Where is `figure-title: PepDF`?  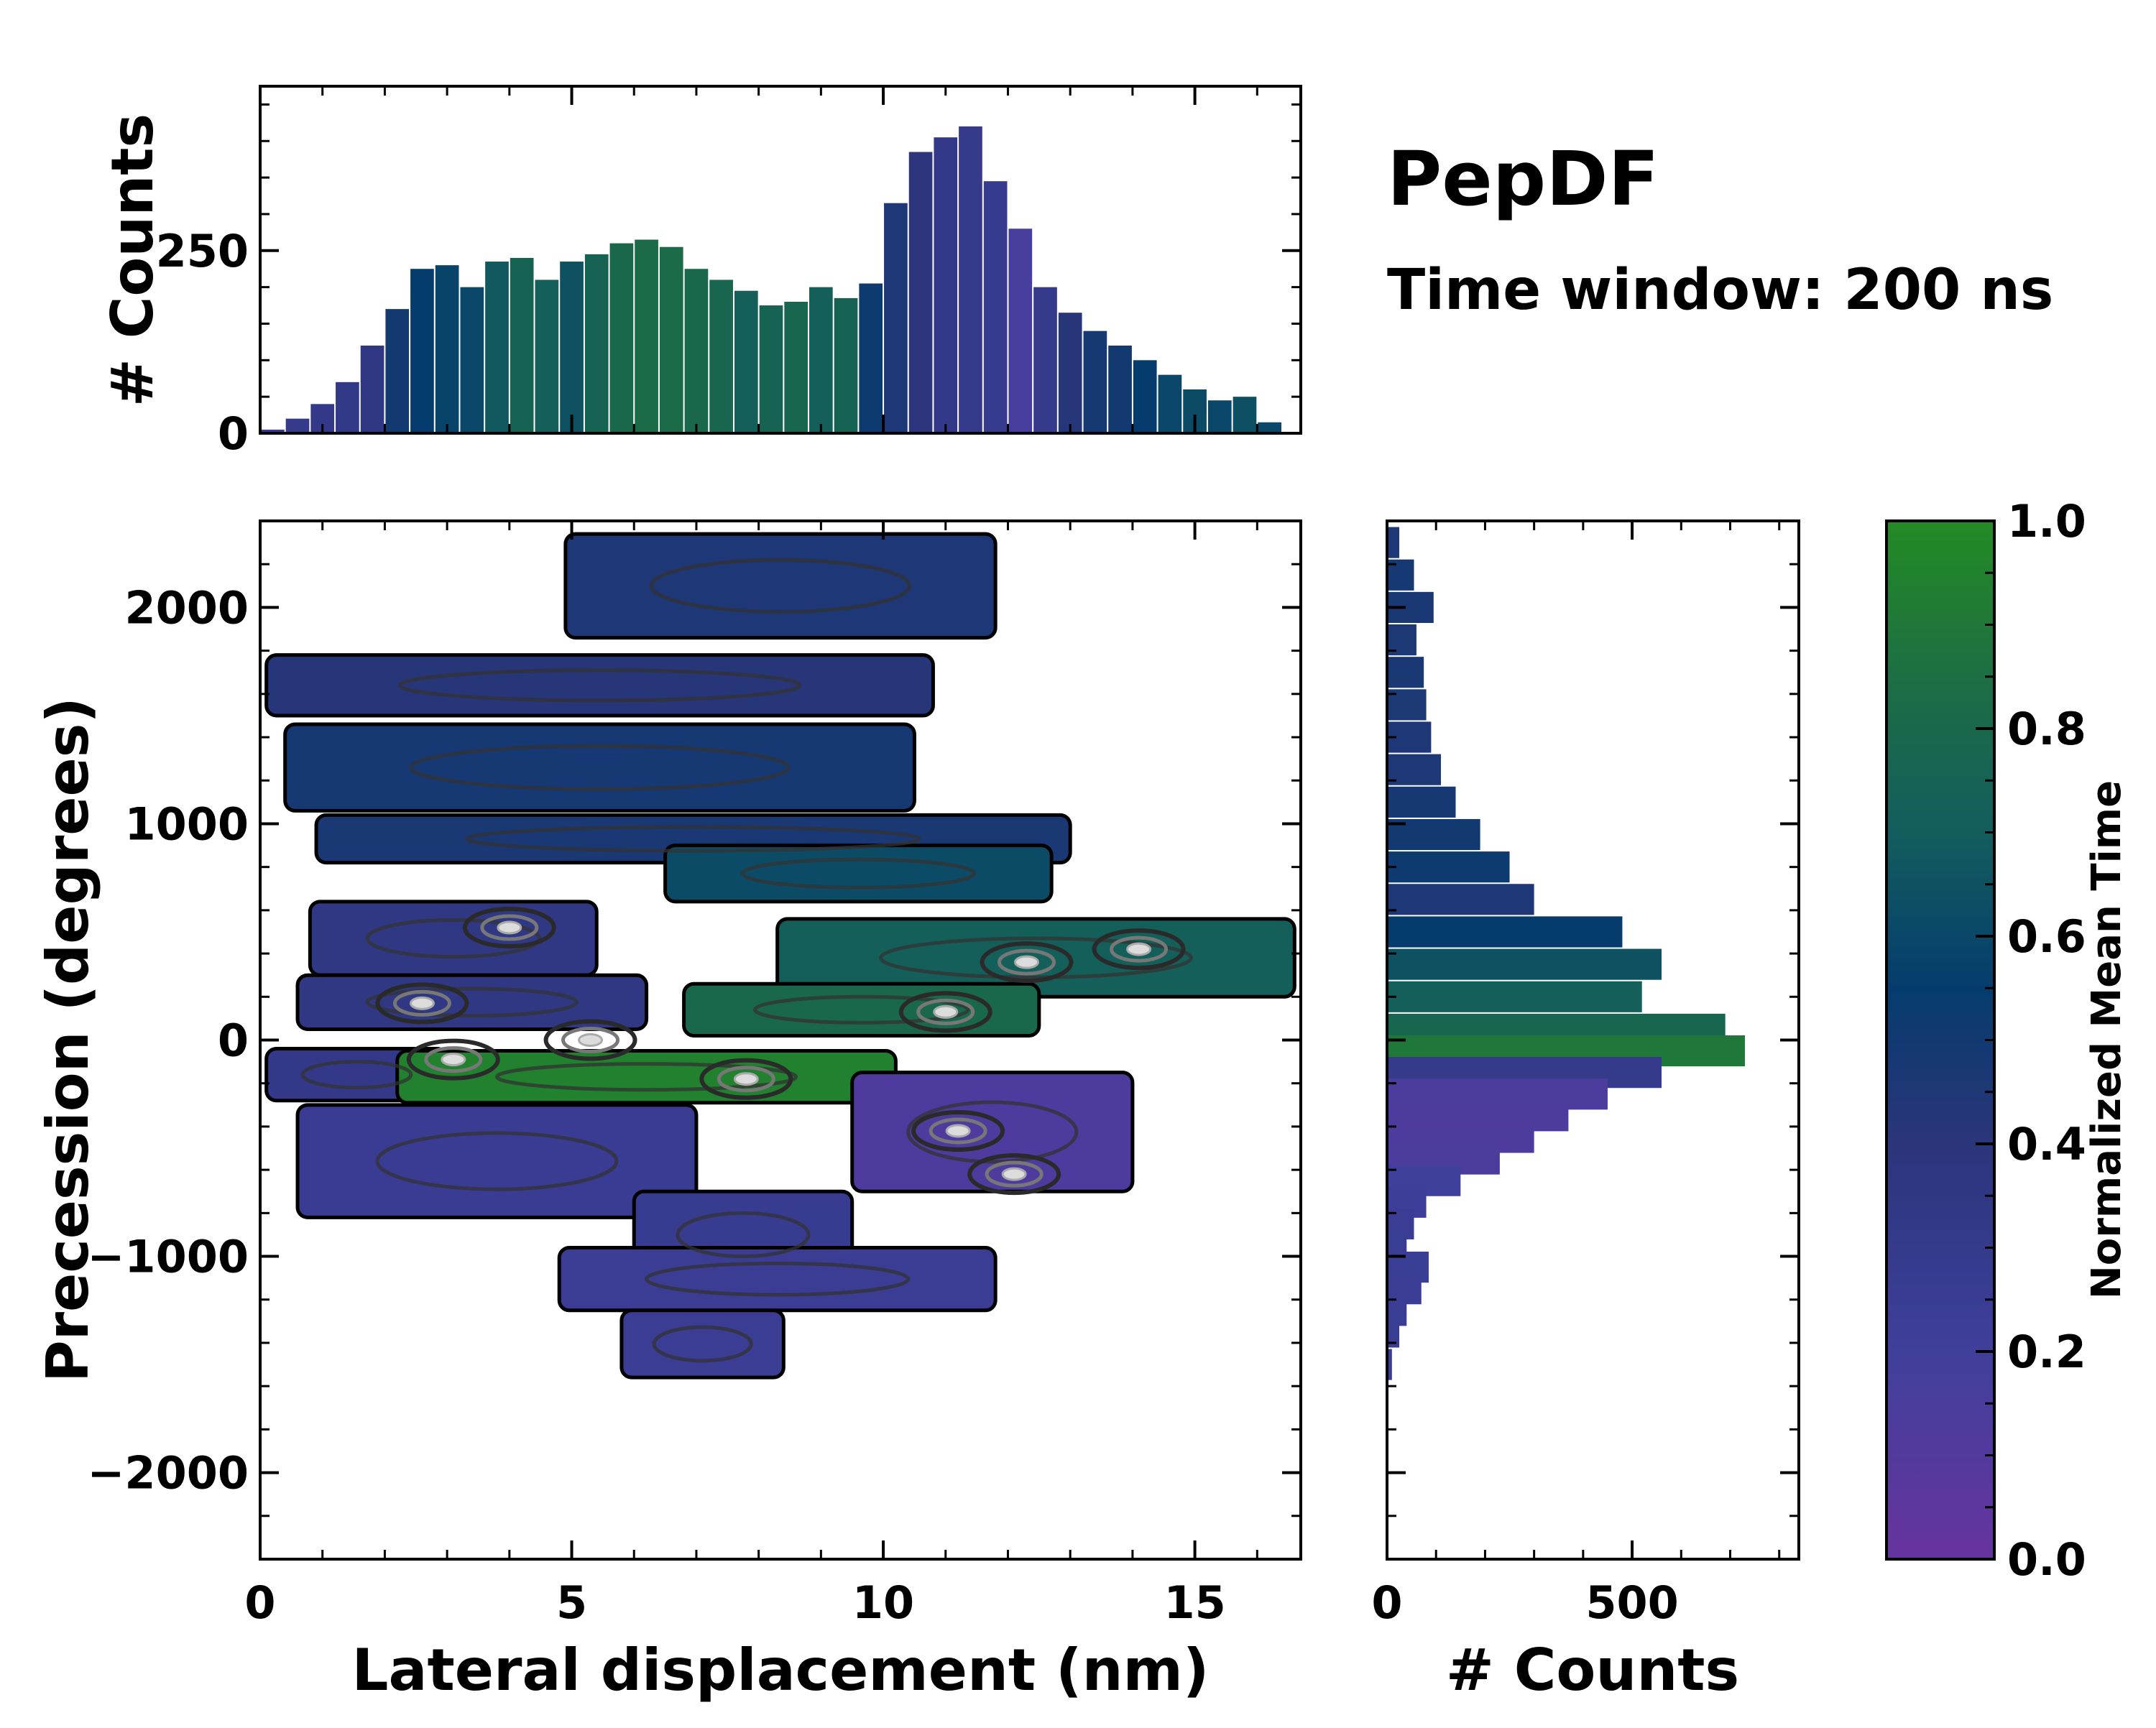
figure-title: PepDF is located at coordinates (1523, 179).